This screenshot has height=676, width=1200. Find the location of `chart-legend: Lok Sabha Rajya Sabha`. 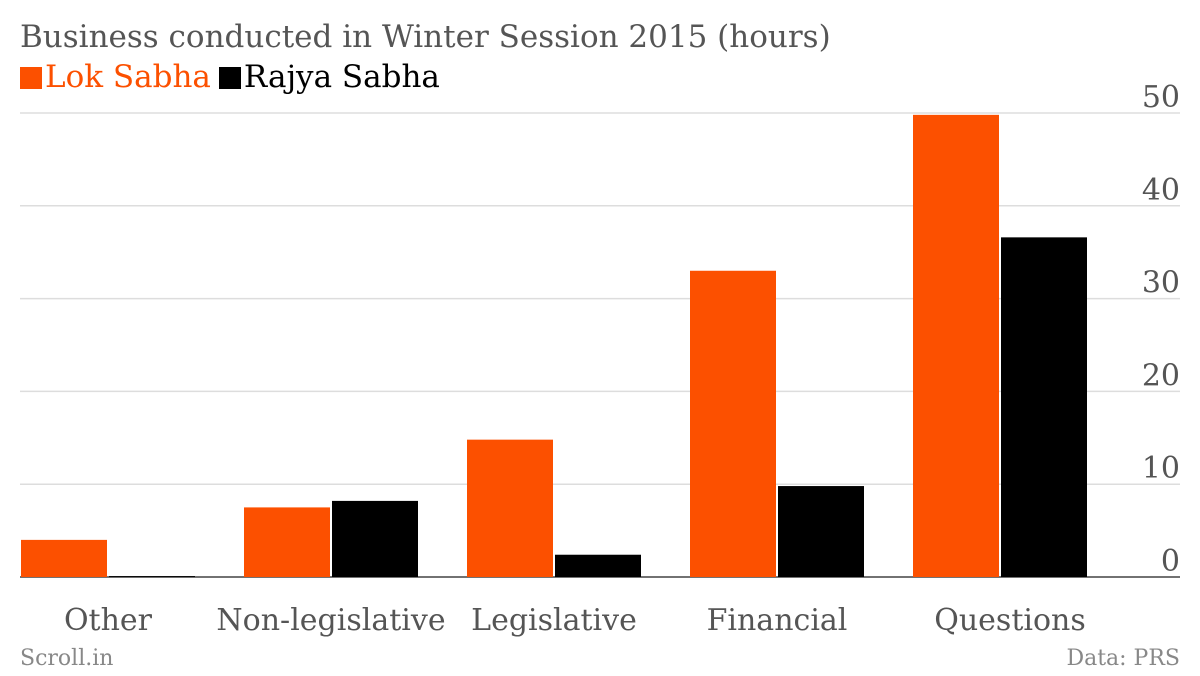

chart-legend: Lok Sabha Rajya Sabha is located at coordinates (234, 77).